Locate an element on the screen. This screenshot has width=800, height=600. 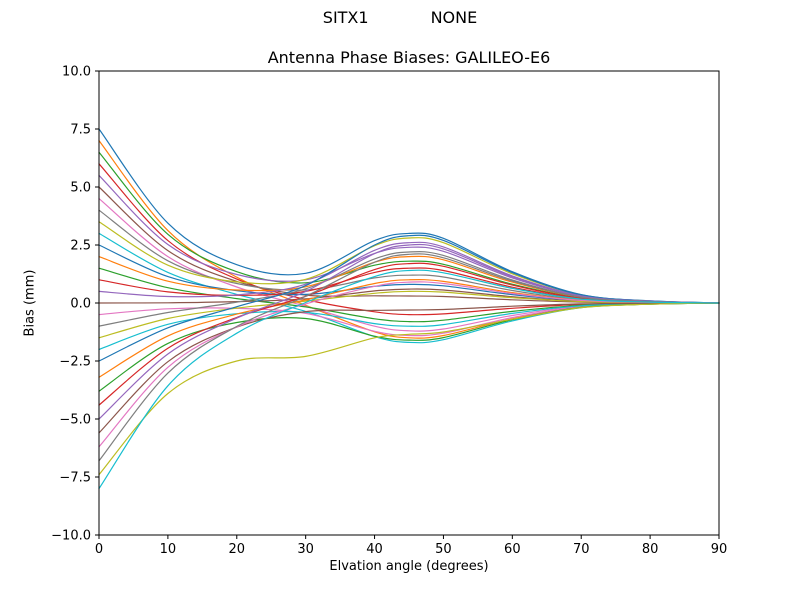
chart-title: Antenna Phase Biases: GALILEO-E6 is located at coordinates (409, 57).